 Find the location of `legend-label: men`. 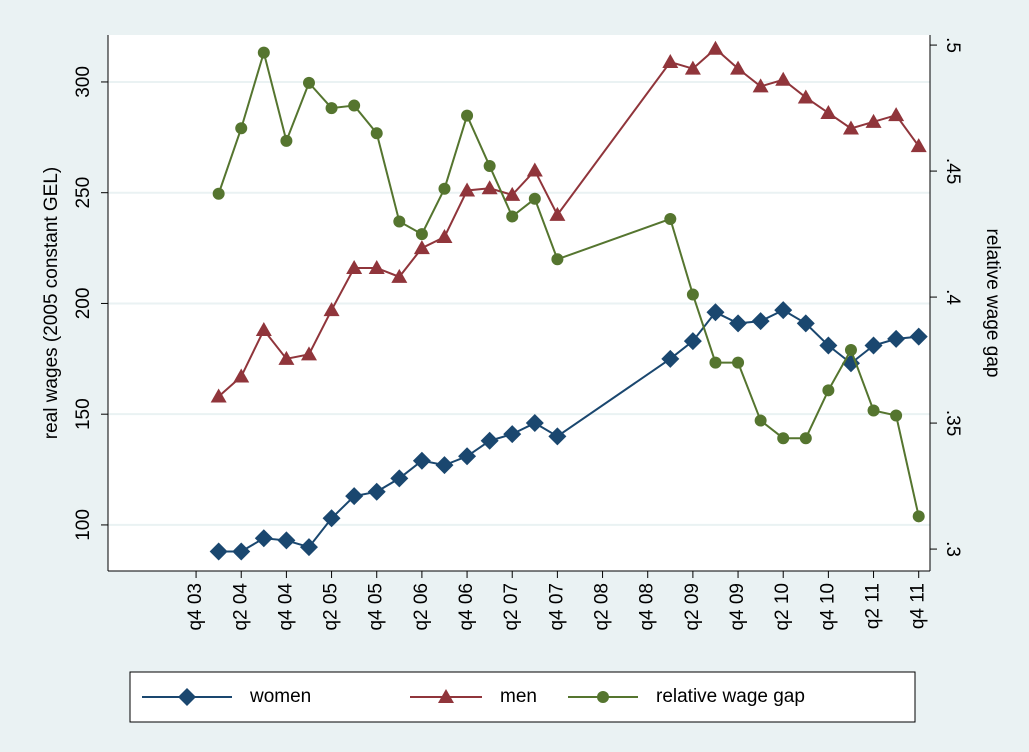

legend-label: men is located at coordinates (518, 696).